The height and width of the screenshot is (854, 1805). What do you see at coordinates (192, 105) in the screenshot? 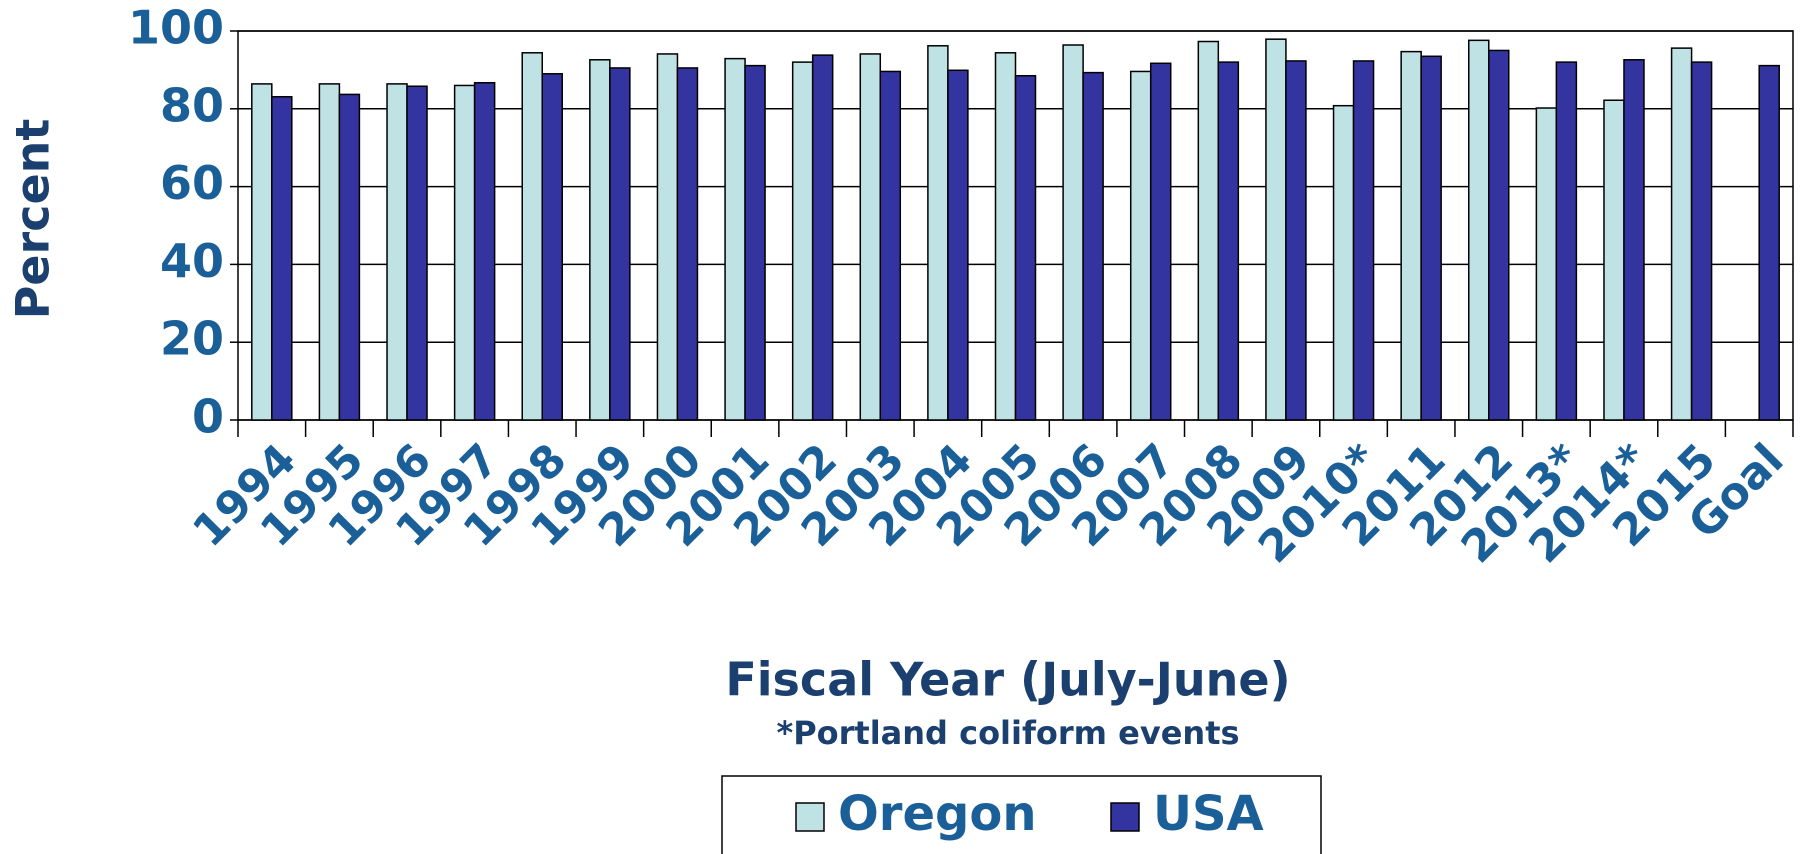
I see `y-tick-label: 80` at bounding box center [192, 105].